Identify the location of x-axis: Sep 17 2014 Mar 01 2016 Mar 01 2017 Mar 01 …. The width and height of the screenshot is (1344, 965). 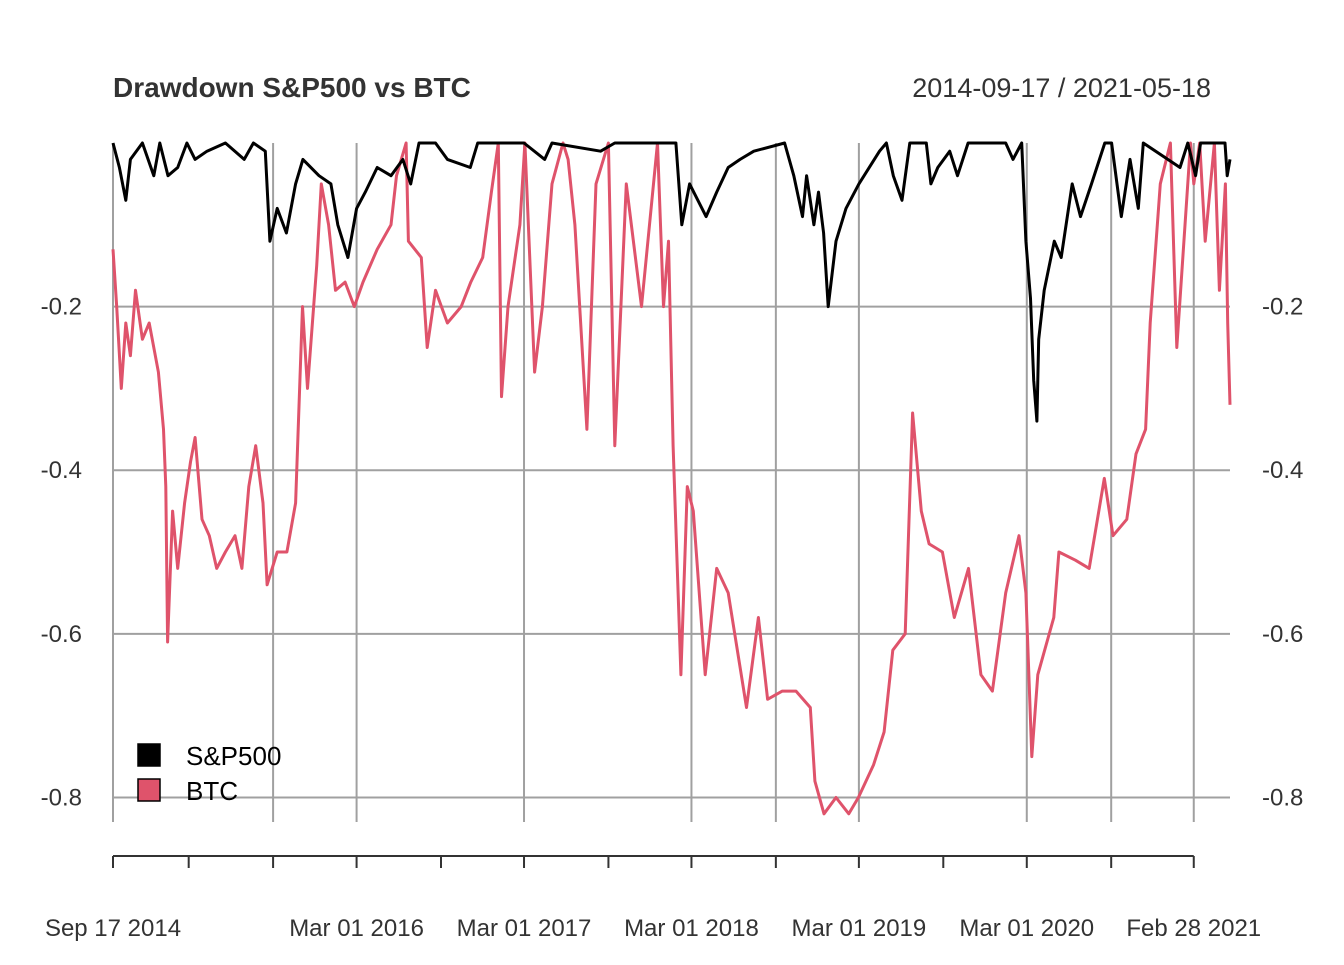
(653, 898).